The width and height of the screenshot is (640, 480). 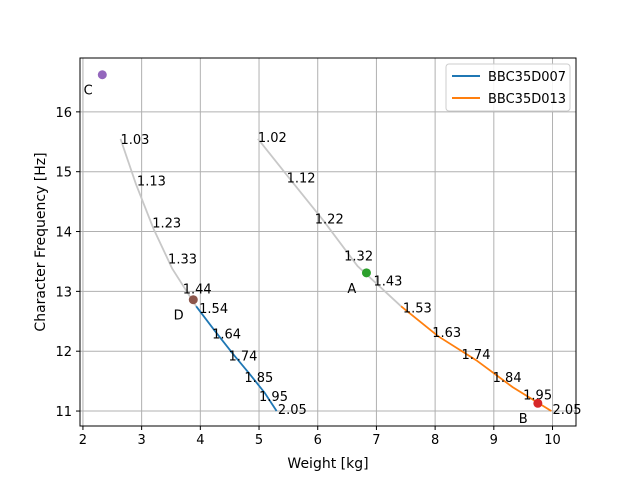 What do you see at coordinates (417, 309) in the screenshot?
I see `curve-data-label: 1.53` at bounding box center [417, 309].